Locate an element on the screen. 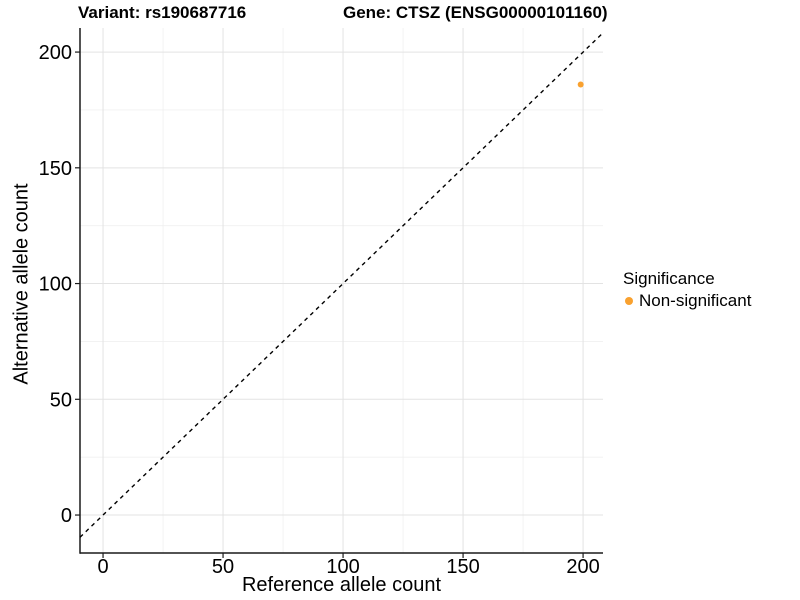 The image size is (800, 600). legend-title: Significance is located at coordinates (669, 278).